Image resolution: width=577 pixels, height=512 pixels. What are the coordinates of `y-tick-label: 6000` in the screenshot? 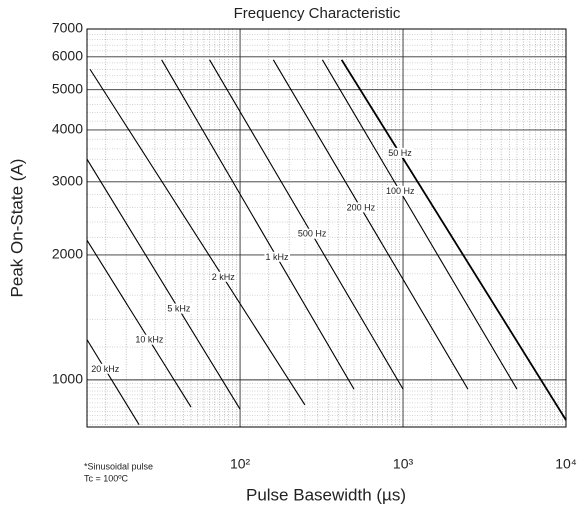 It's located at (67, 55).